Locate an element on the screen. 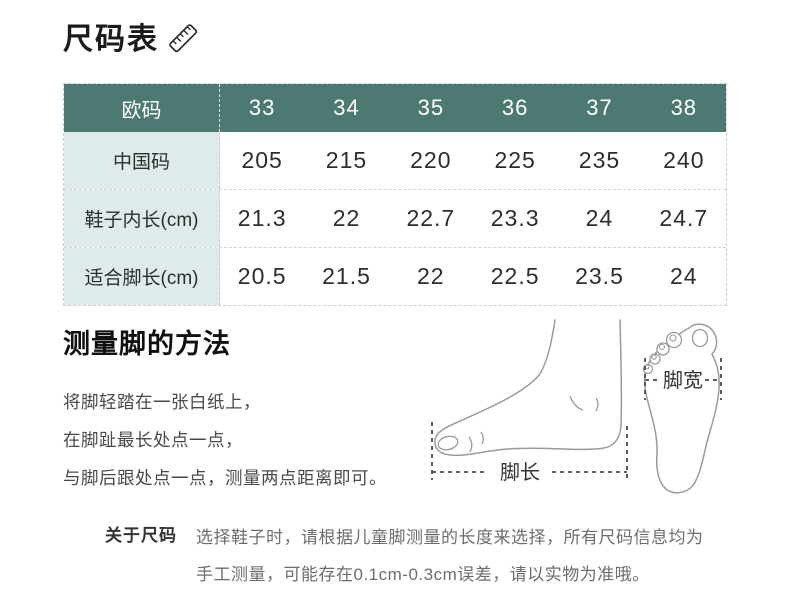 The width and height of the screenshot is (790, 595). table-cell: 23.5 is located at coordinates (599, 276).